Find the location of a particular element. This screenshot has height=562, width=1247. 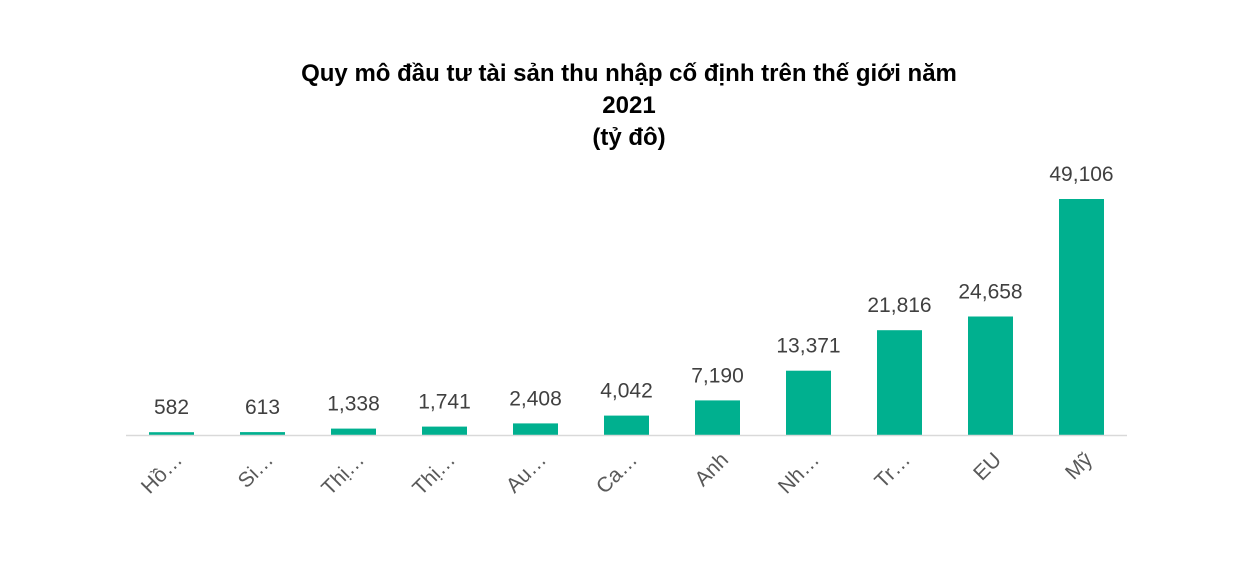

value-label-0: 582 is located at coordinates (171, 407).